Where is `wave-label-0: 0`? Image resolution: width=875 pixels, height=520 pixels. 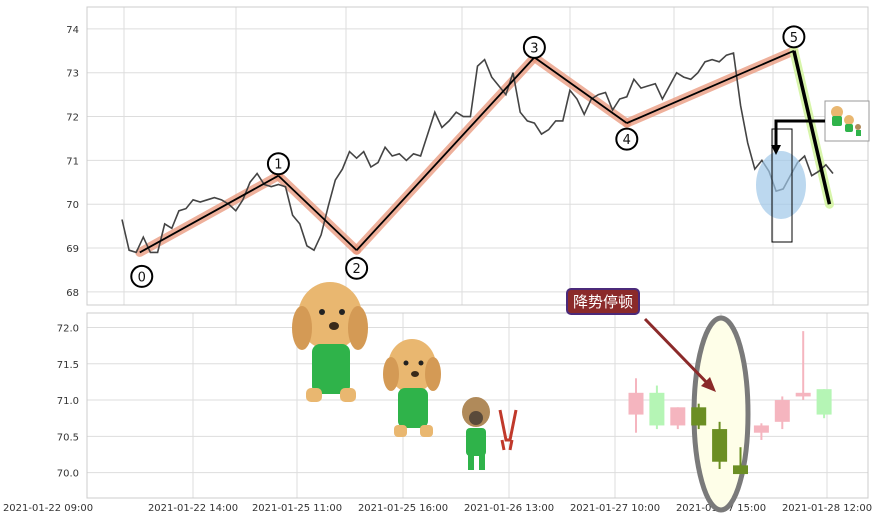 wave-label-0: 0 is located at coordinates (142, 277).